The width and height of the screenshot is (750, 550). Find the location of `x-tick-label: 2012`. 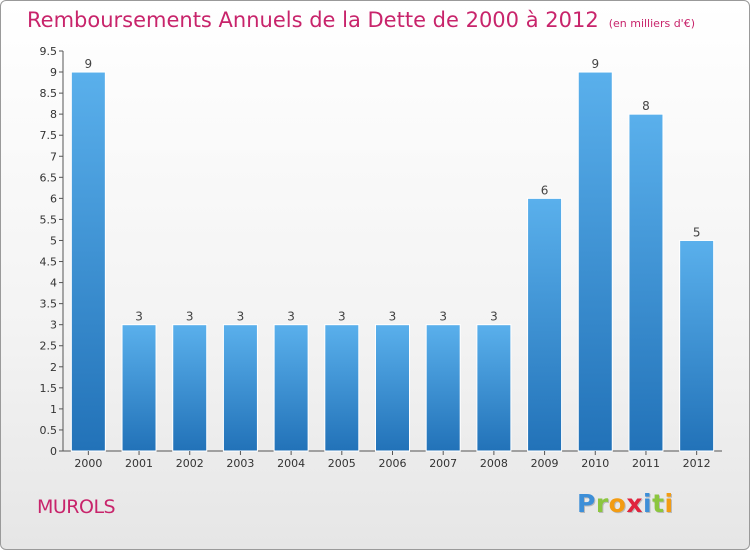

x-tick-label: 2012 is located at coordinates (697, 463).